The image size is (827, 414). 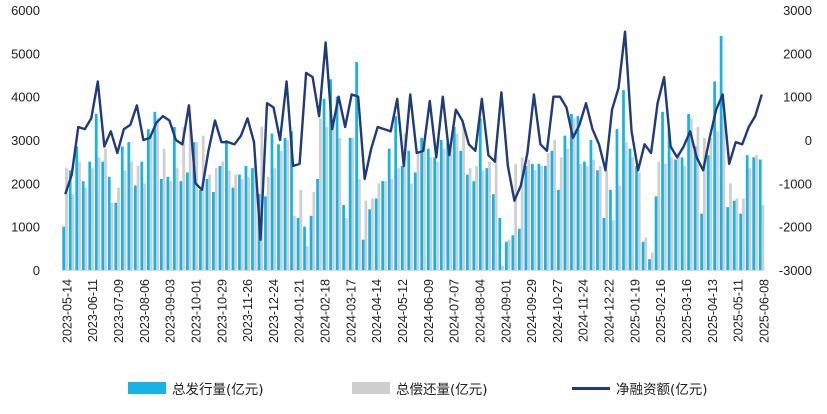 I want to click on x-tick-label: 2024-02-18, so click(x=325, y=311).